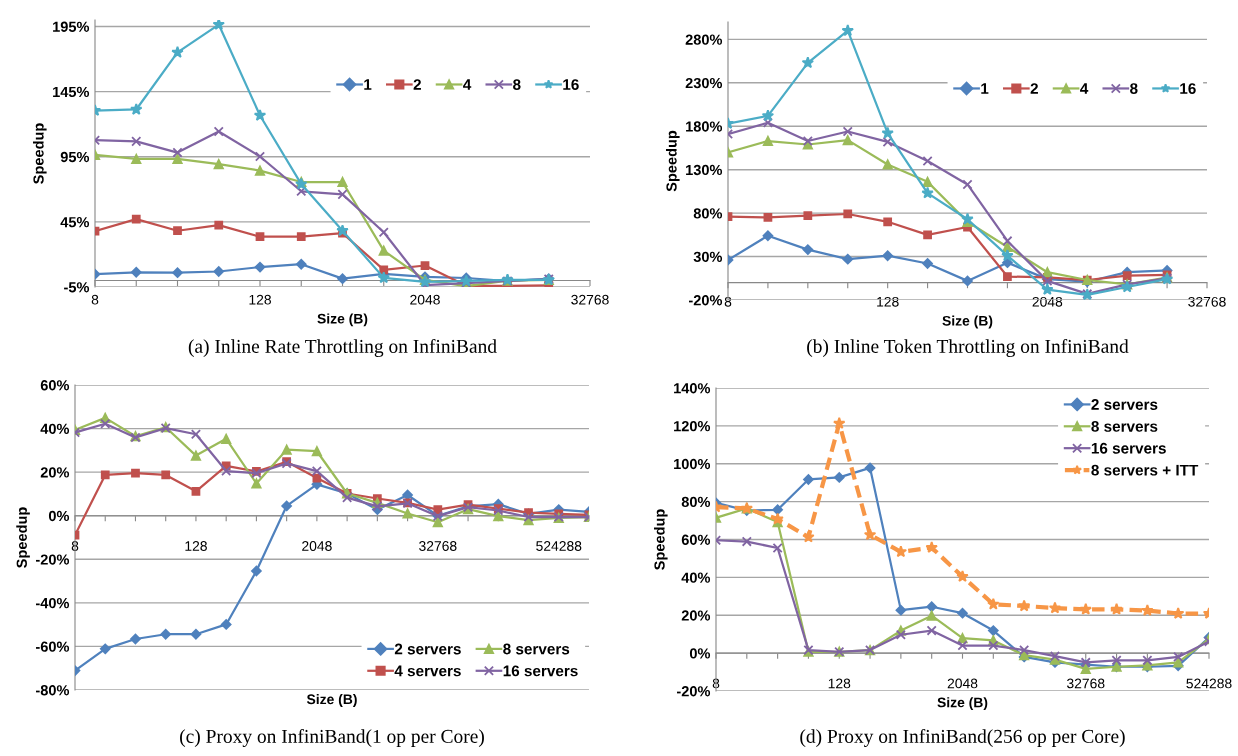 The image size is (1238, 756). What do you see at coordinates (71, 26) in the screenshot?
I see `y-tick-label: 195%` at bounding box center [71, 26].